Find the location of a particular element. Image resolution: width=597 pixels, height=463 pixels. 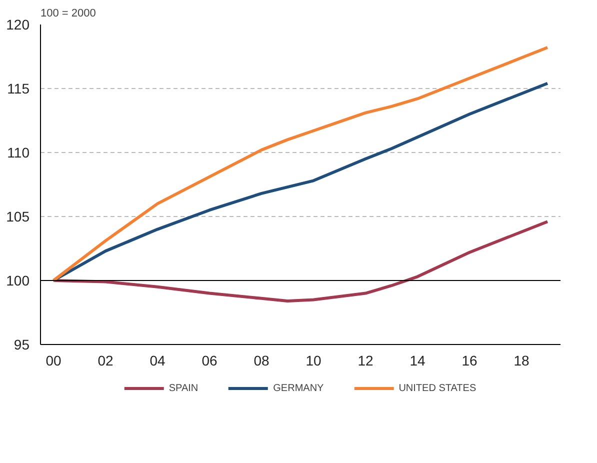

y-tick-label: 115 is located at coordinates (18, 88).